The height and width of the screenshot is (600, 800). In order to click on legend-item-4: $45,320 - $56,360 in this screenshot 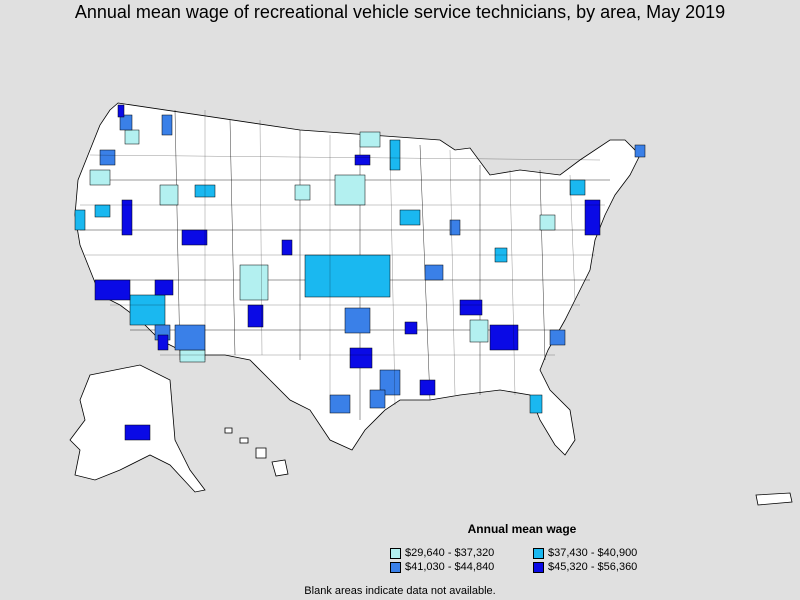, I will do `click(585, 567)`.